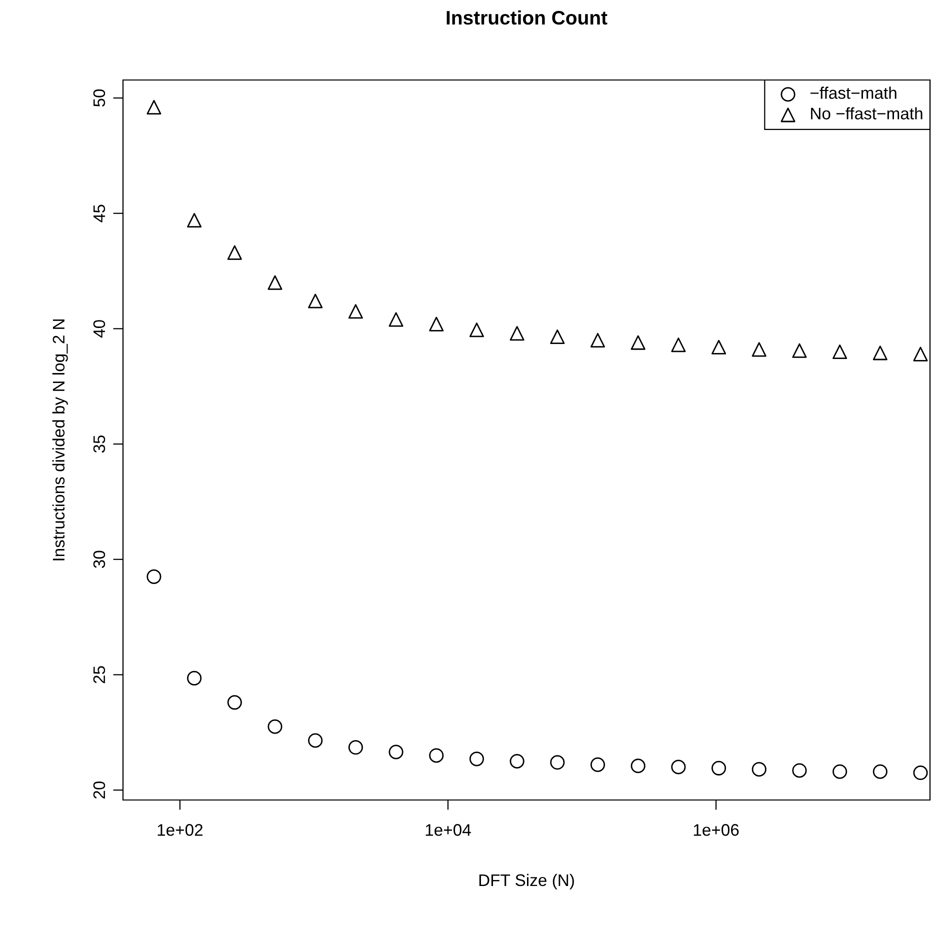  What do you see at coordinates (99, 329) in the screenshot?
I see `y-tick-label: 40` at bounding box center [99, 329].